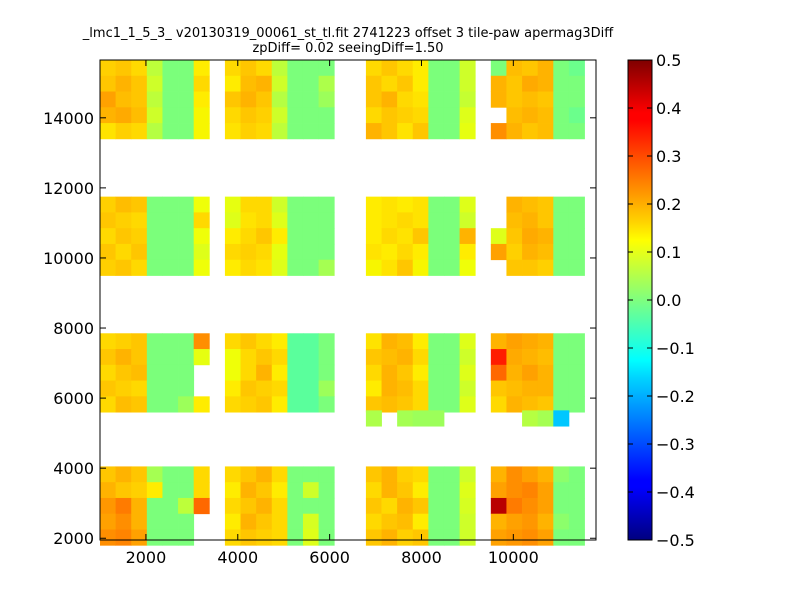 The width and height of the screenshot is (800, 600). What do you see at coordinates (668, 60) in the screenshot?
I see `colorbar-tick-label: 0.5` at bounding box center [668, 60].